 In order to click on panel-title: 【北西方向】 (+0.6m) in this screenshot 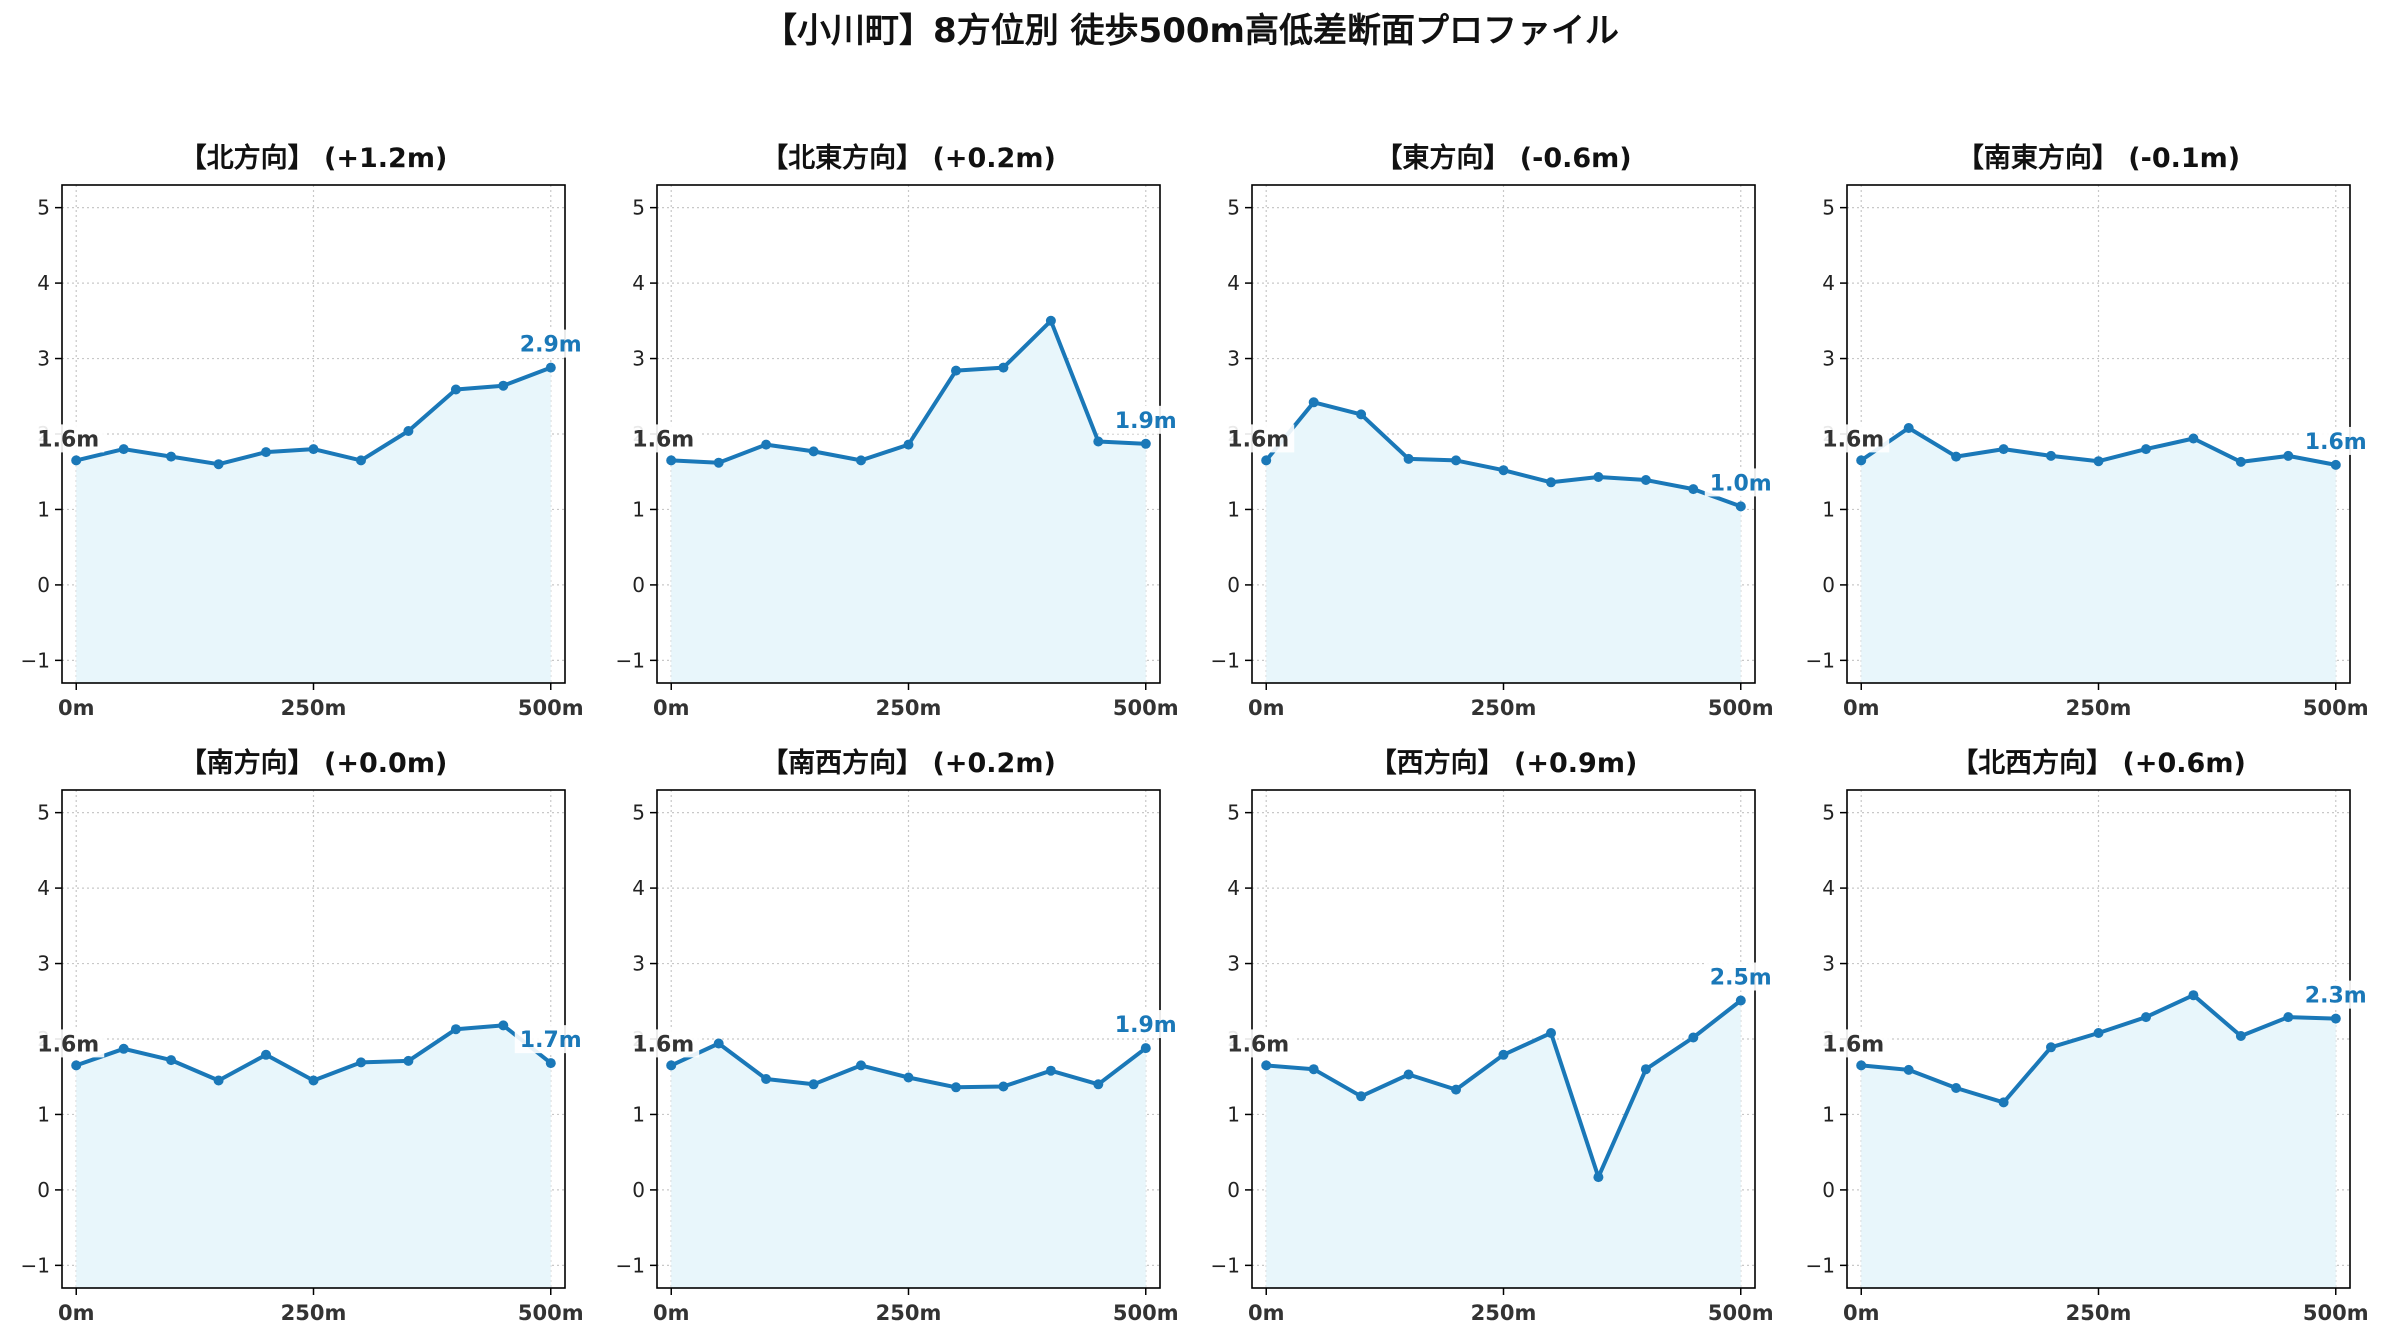, I will do `click(2098, 763)`.